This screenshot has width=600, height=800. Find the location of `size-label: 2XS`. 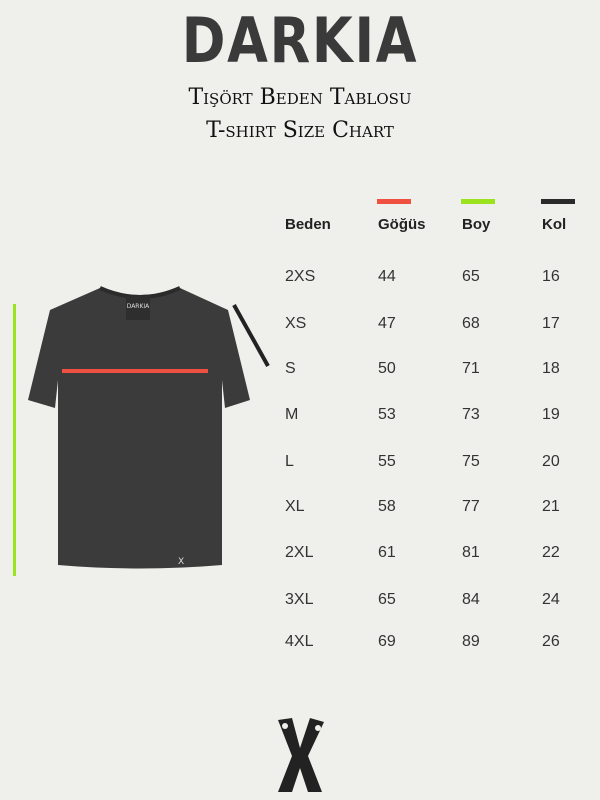

size-label: 2XS is located at coordinates (300, 276).